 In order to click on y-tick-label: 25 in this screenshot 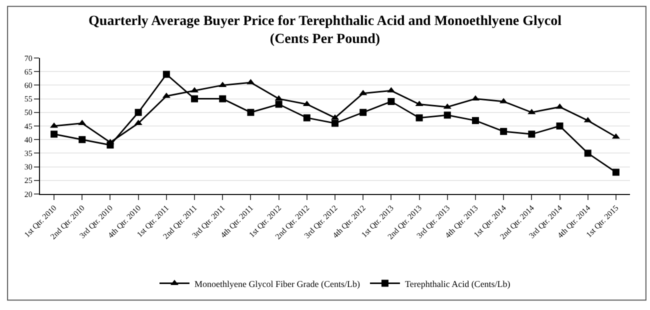, I will do `click(28, 181)`.